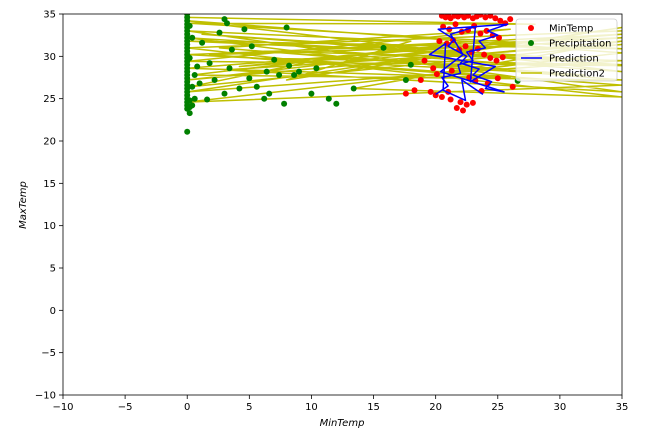 This screenshot has height=442, width=647. I want to click on x-axis-label: MinTemp, so click(342, 423).